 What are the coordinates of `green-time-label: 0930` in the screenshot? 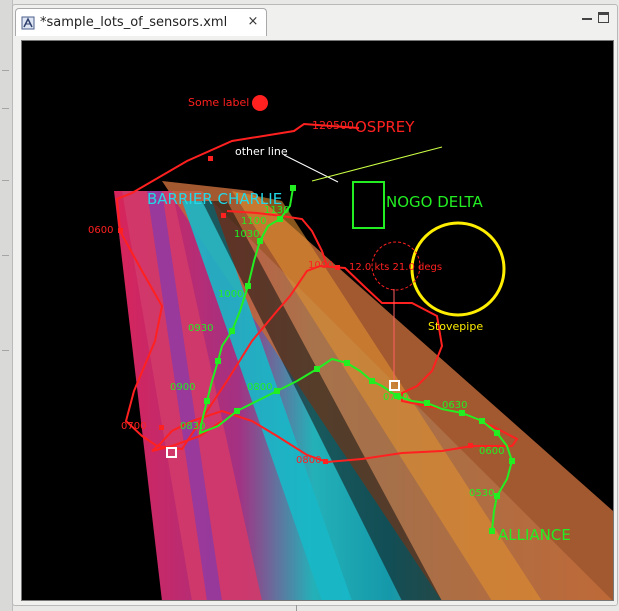 It's located at (200, 328).